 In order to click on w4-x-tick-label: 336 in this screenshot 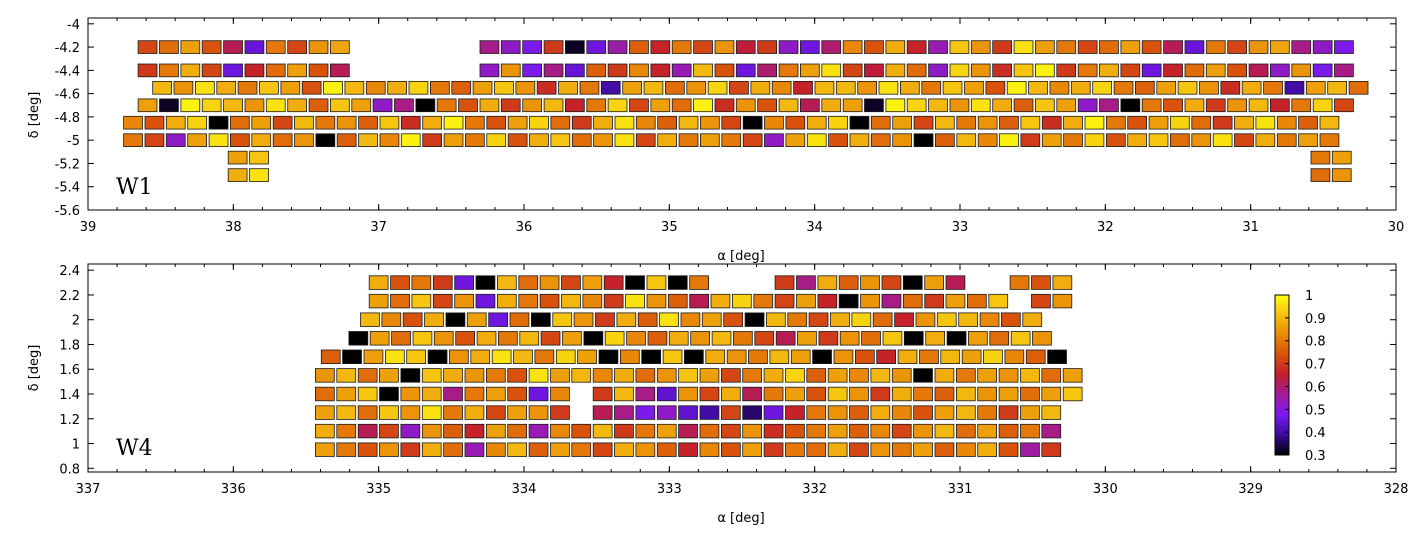, I will do `click(233, 489)`.